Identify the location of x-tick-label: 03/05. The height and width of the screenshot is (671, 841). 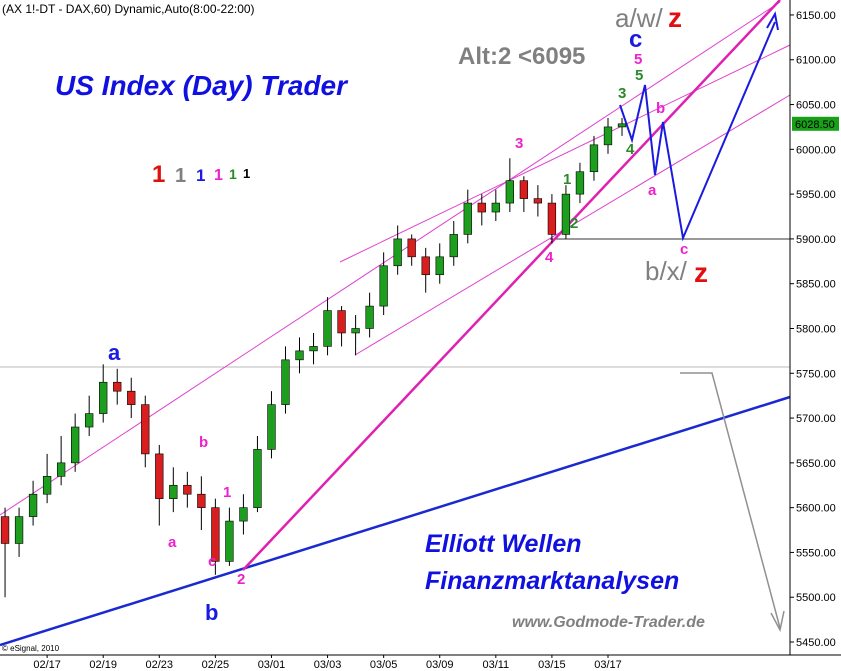
(384, 665).